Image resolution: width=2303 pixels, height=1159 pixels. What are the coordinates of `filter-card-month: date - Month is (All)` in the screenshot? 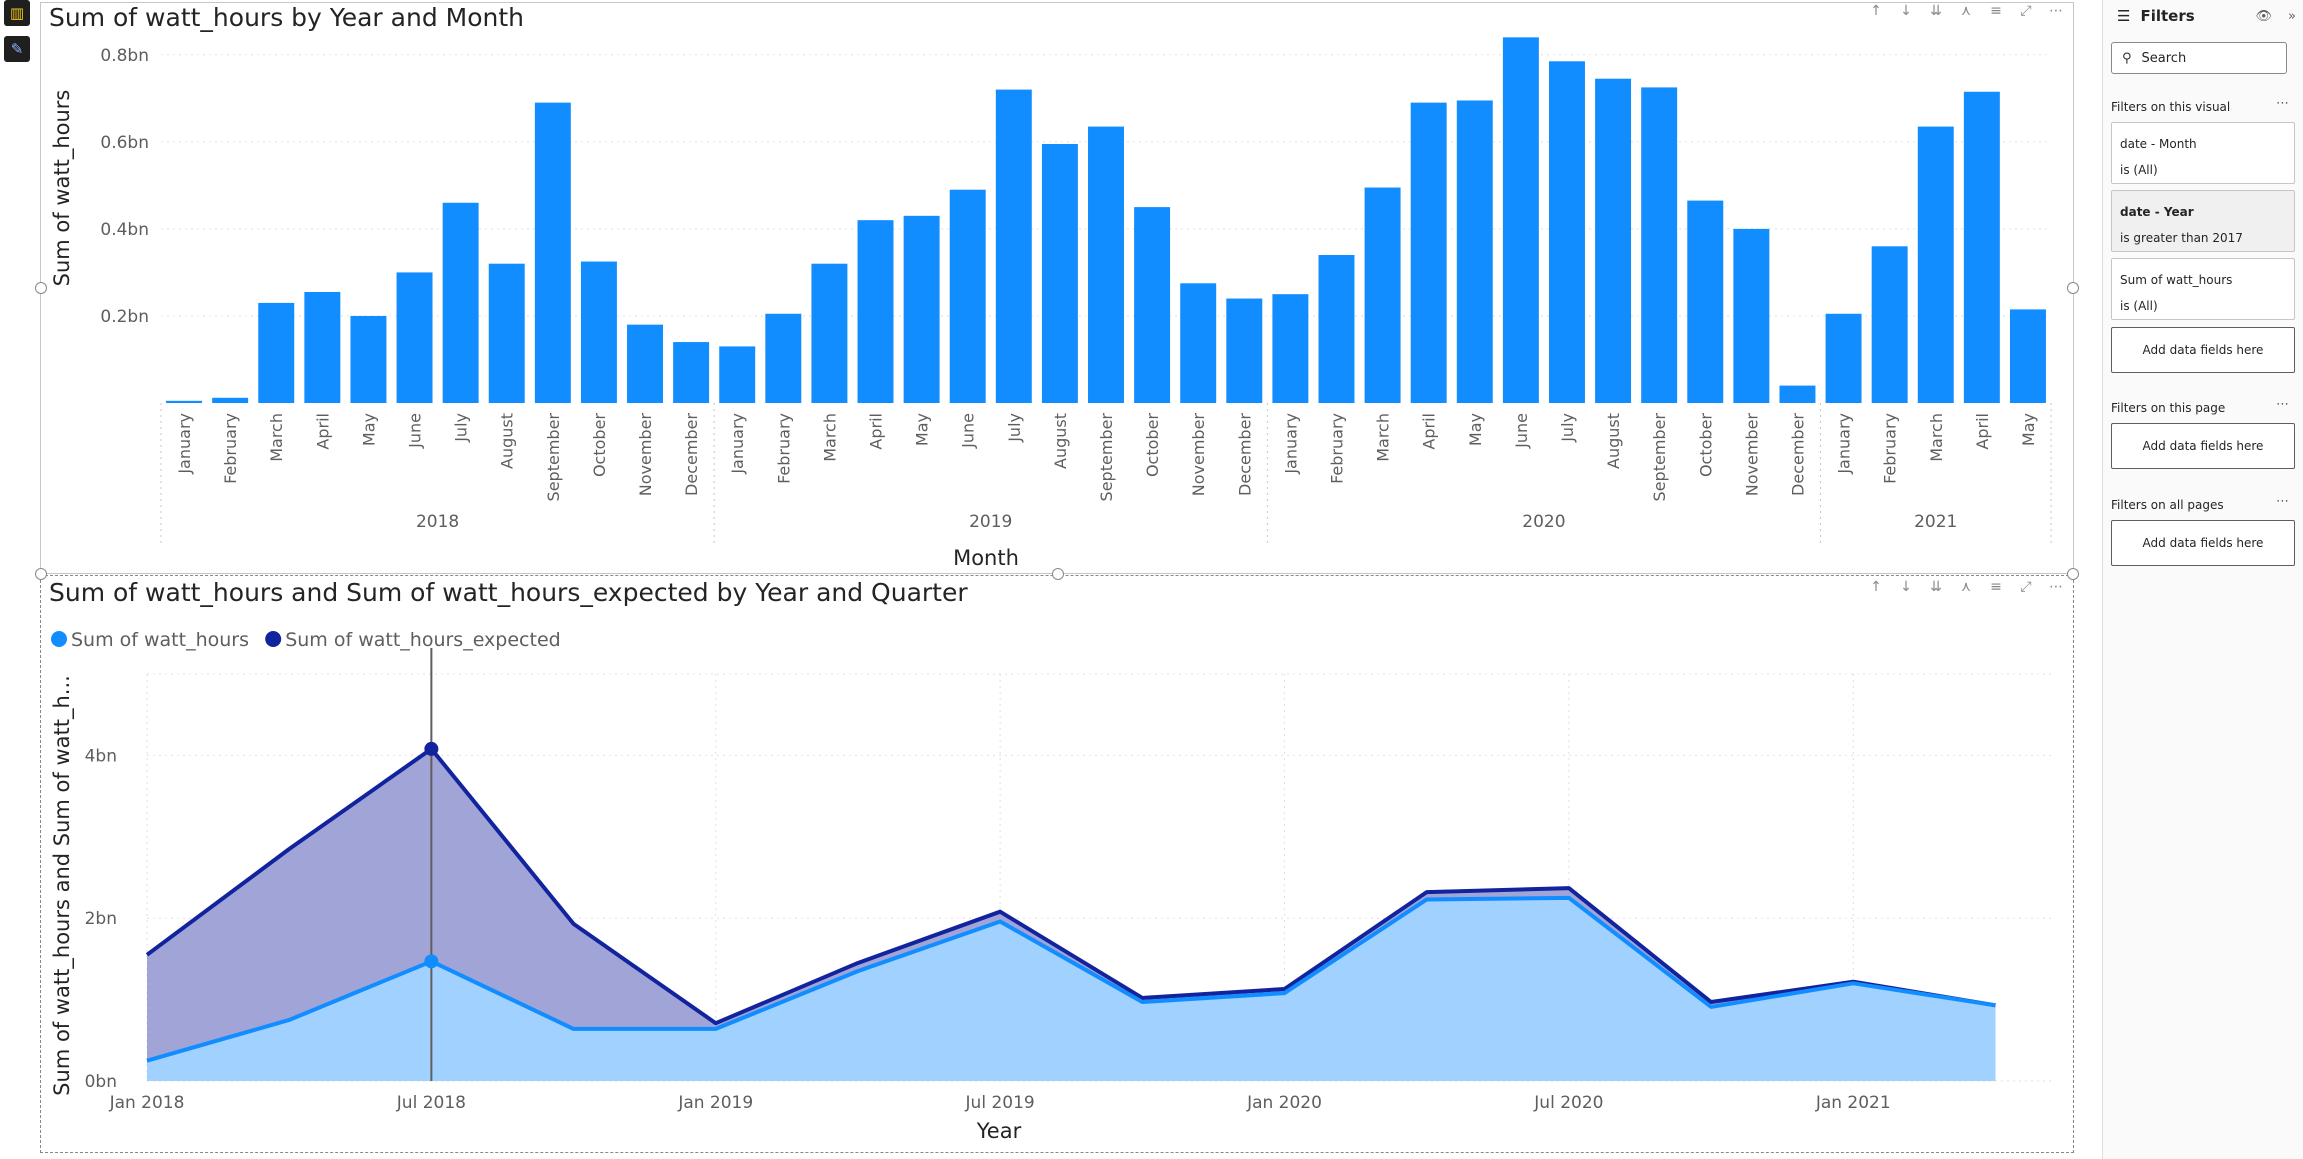 It's located at (2203, 153).